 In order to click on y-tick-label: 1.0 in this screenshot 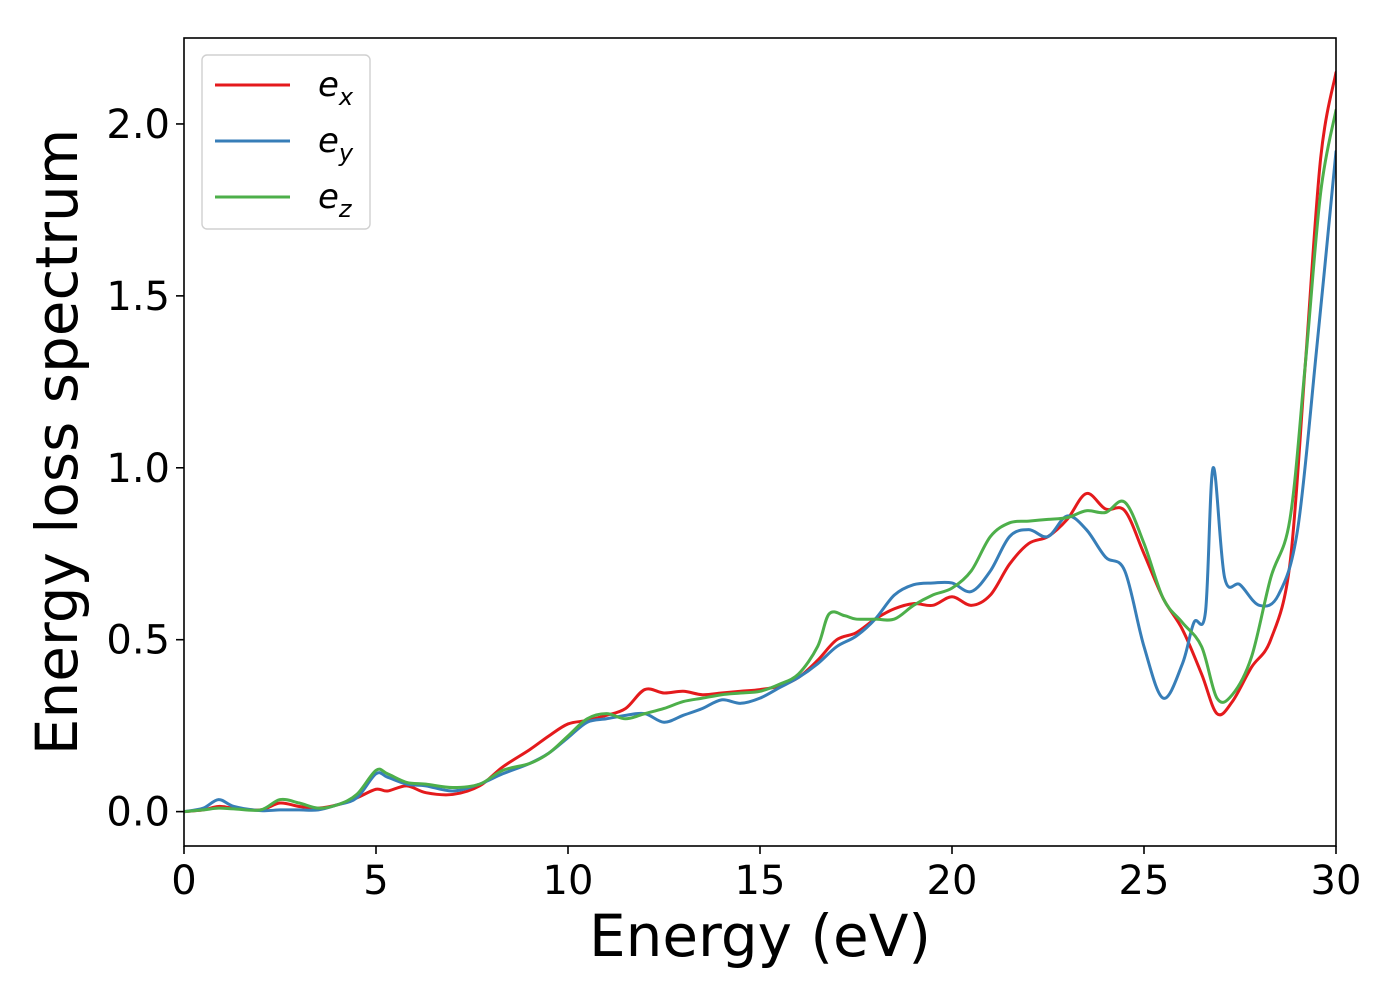, I will do `click(138, 469)`.